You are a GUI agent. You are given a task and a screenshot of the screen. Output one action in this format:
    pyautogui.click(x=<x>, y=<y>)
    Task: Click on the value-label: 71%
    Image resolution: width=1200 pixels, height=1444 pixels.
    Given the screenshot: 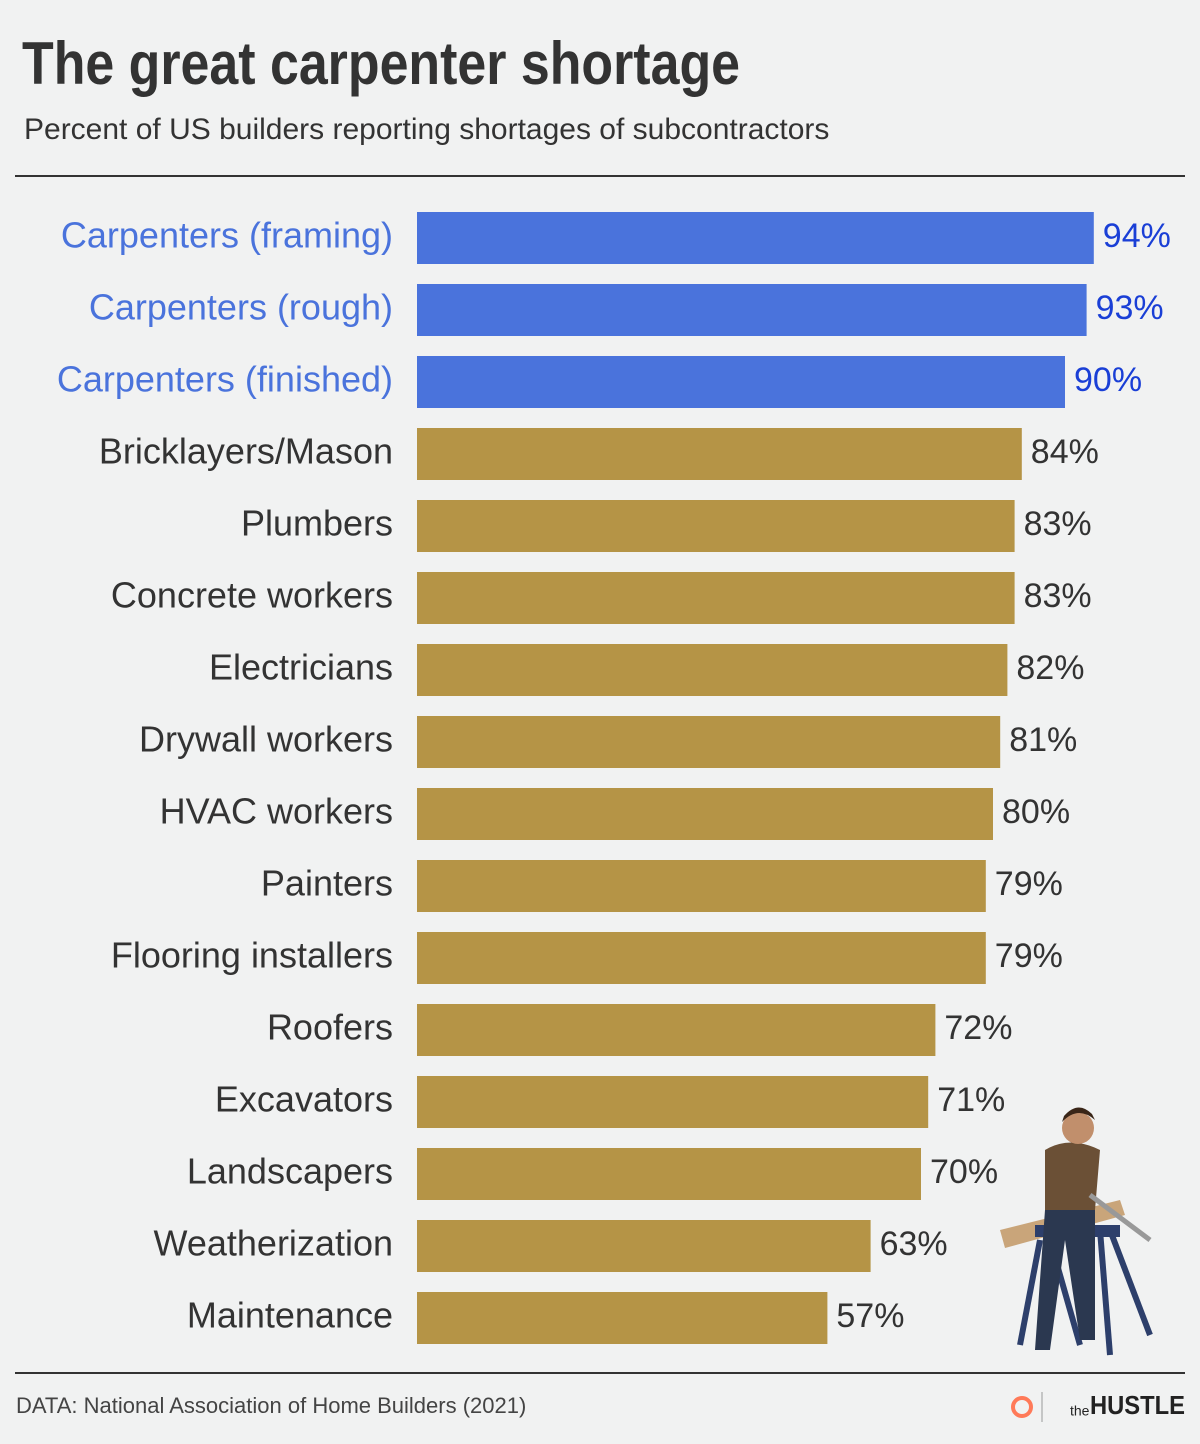 What is the action you would take?
    pyautogui.click(x=971, y=1100)
    